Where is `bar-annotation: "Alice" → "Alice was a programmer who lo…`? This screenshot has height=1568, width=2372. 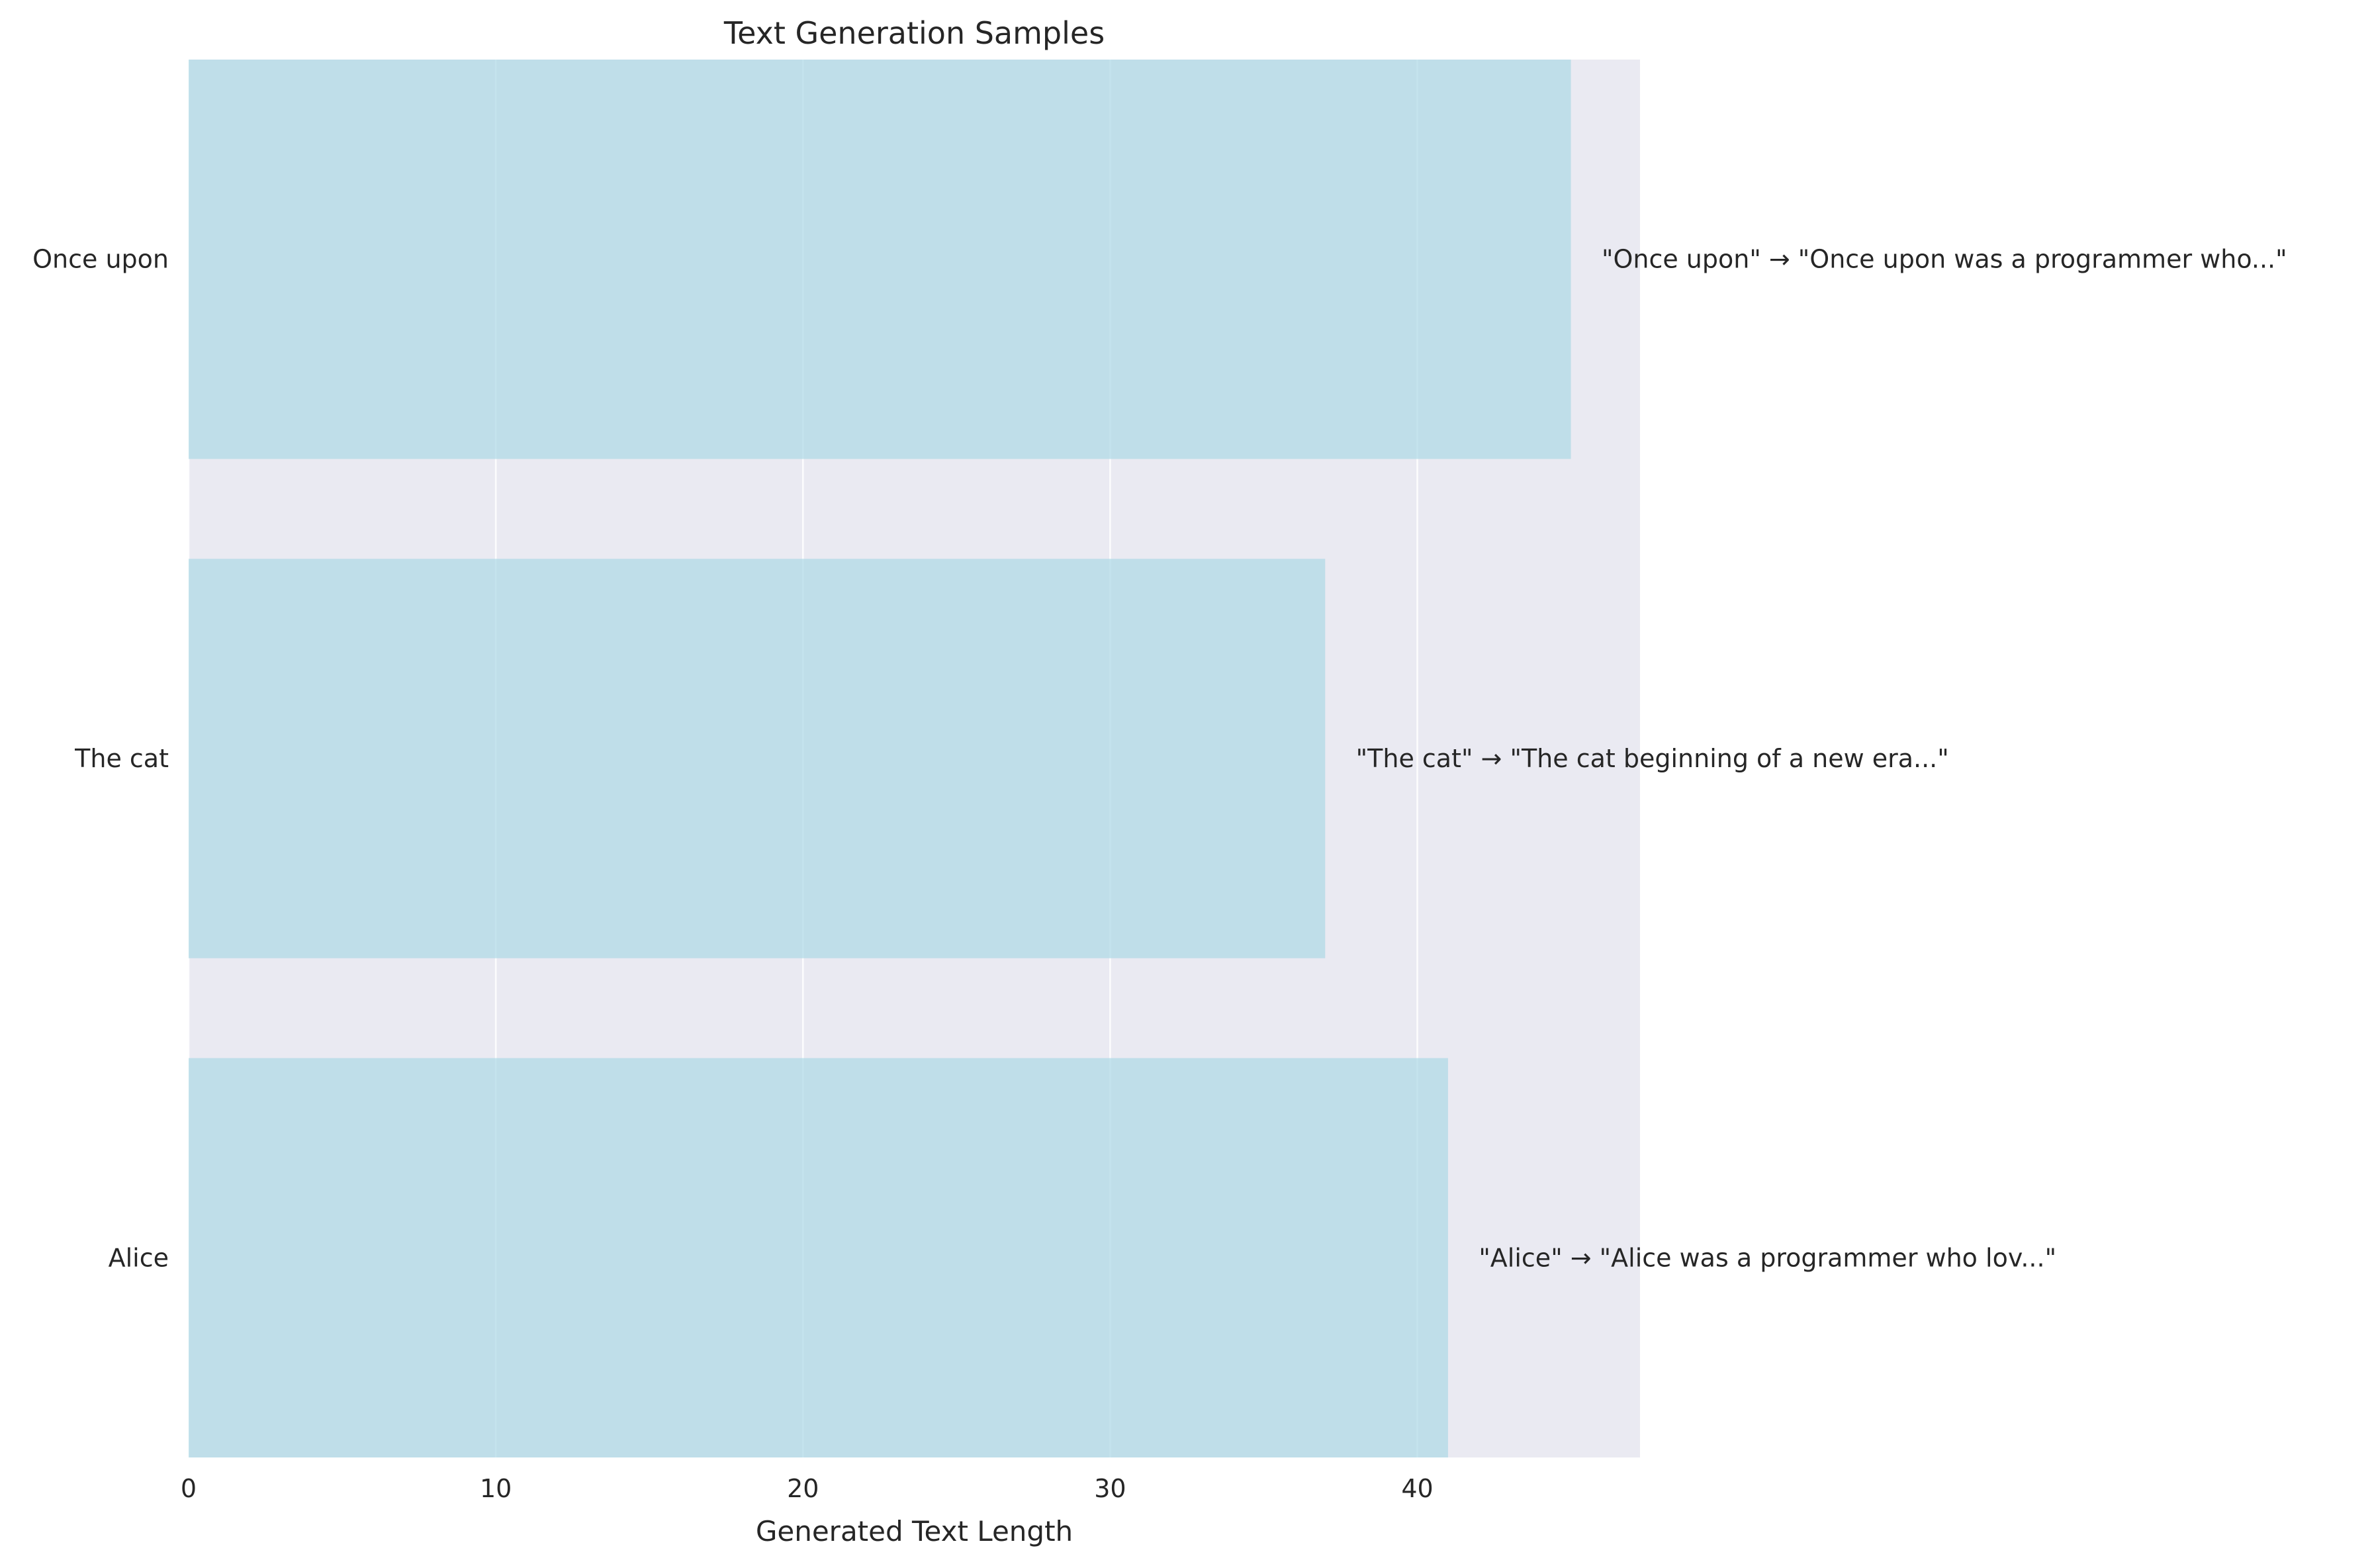 bar-annotation: "Alice" → "Alice was a programmer who lo… is located at coordinates (1767, 1257).